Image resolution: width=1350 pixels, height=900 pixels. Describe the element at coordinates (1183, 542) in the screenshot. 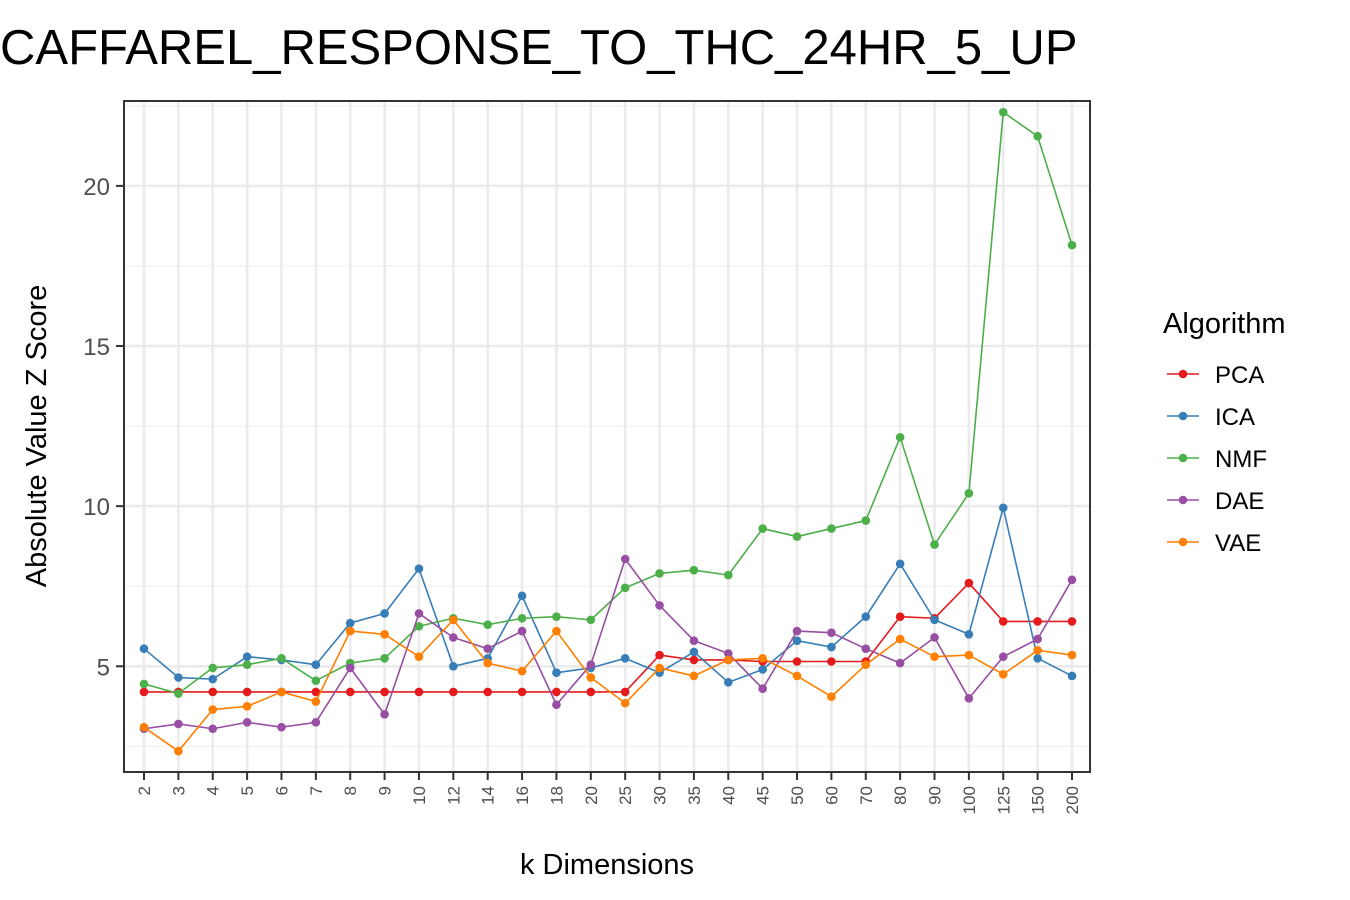

I see `legend-key-point-vae` at that location.